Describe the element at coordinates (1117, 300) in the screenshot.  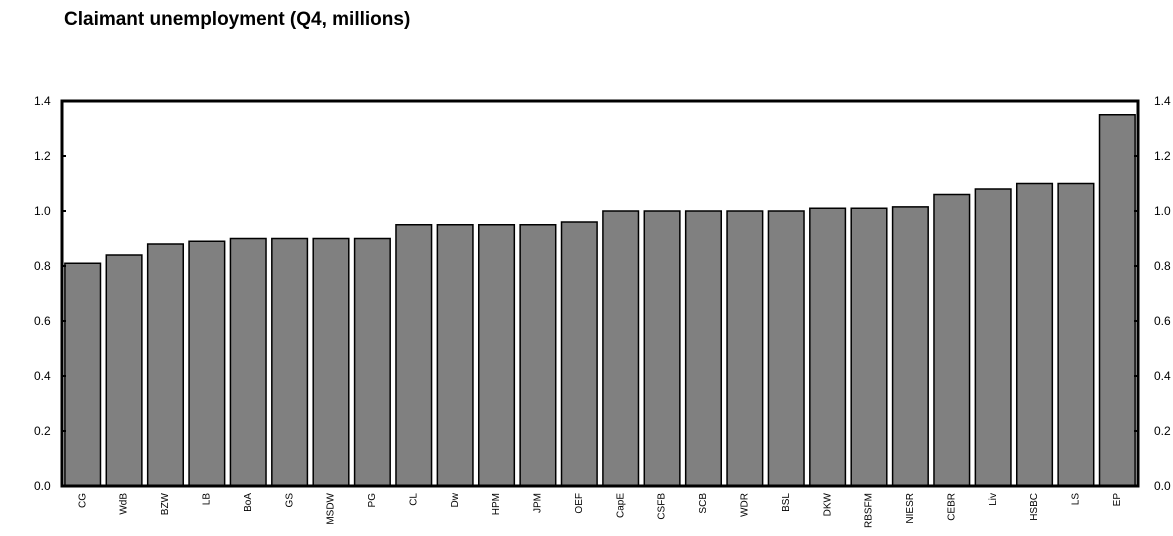
I see `bar-EP` at that location.